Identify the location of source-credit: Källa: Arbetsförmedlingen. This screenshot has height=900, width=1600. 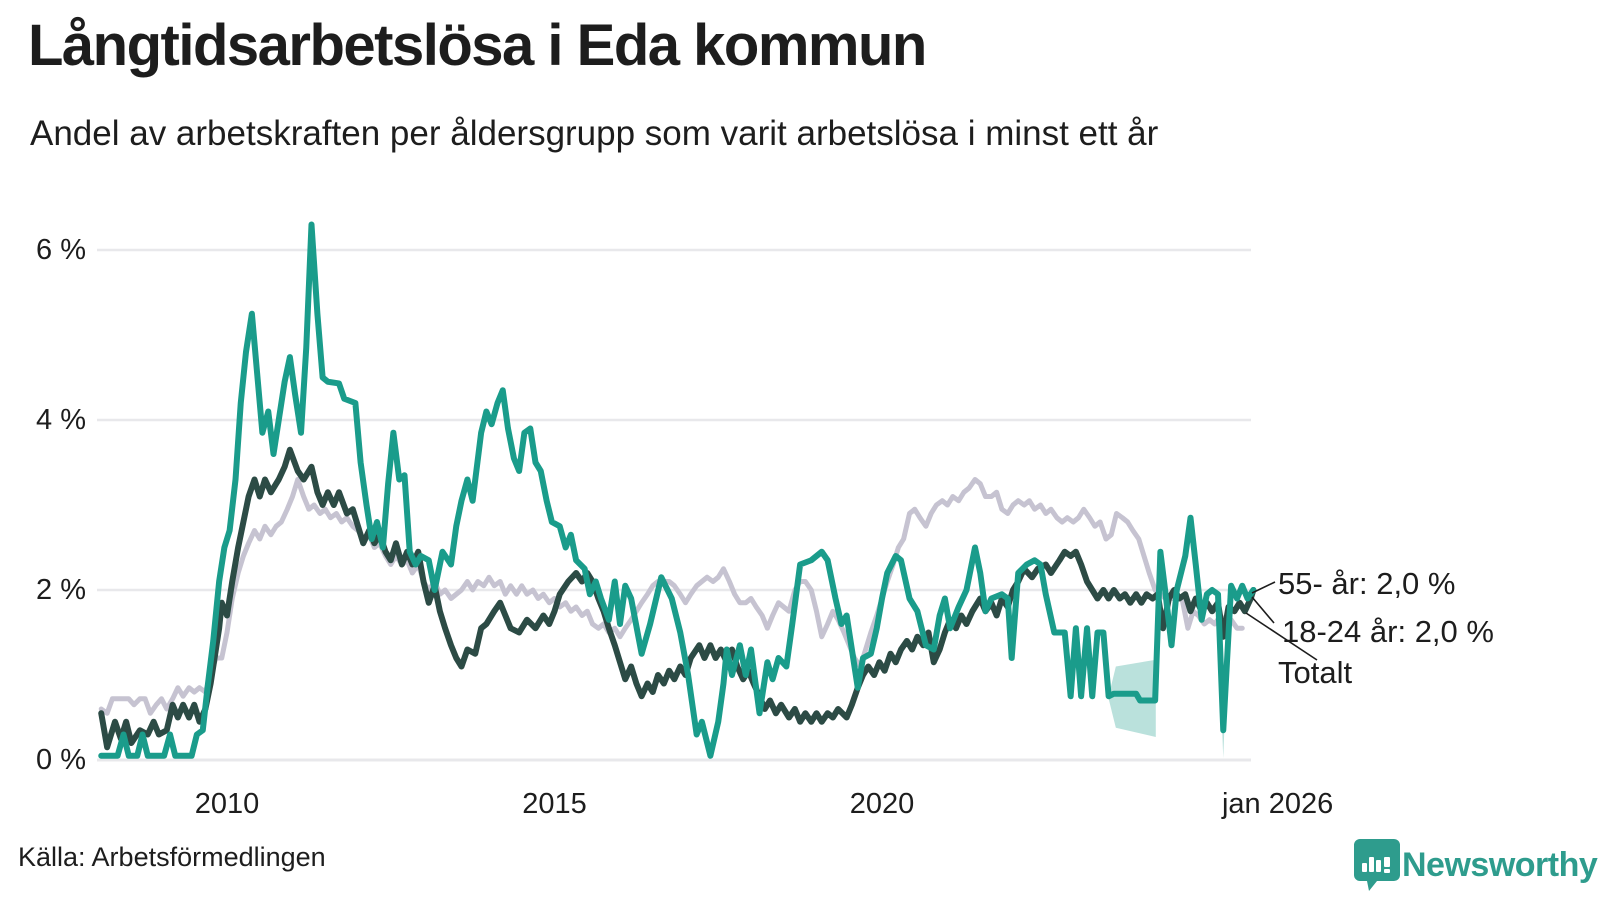
(172, 857).